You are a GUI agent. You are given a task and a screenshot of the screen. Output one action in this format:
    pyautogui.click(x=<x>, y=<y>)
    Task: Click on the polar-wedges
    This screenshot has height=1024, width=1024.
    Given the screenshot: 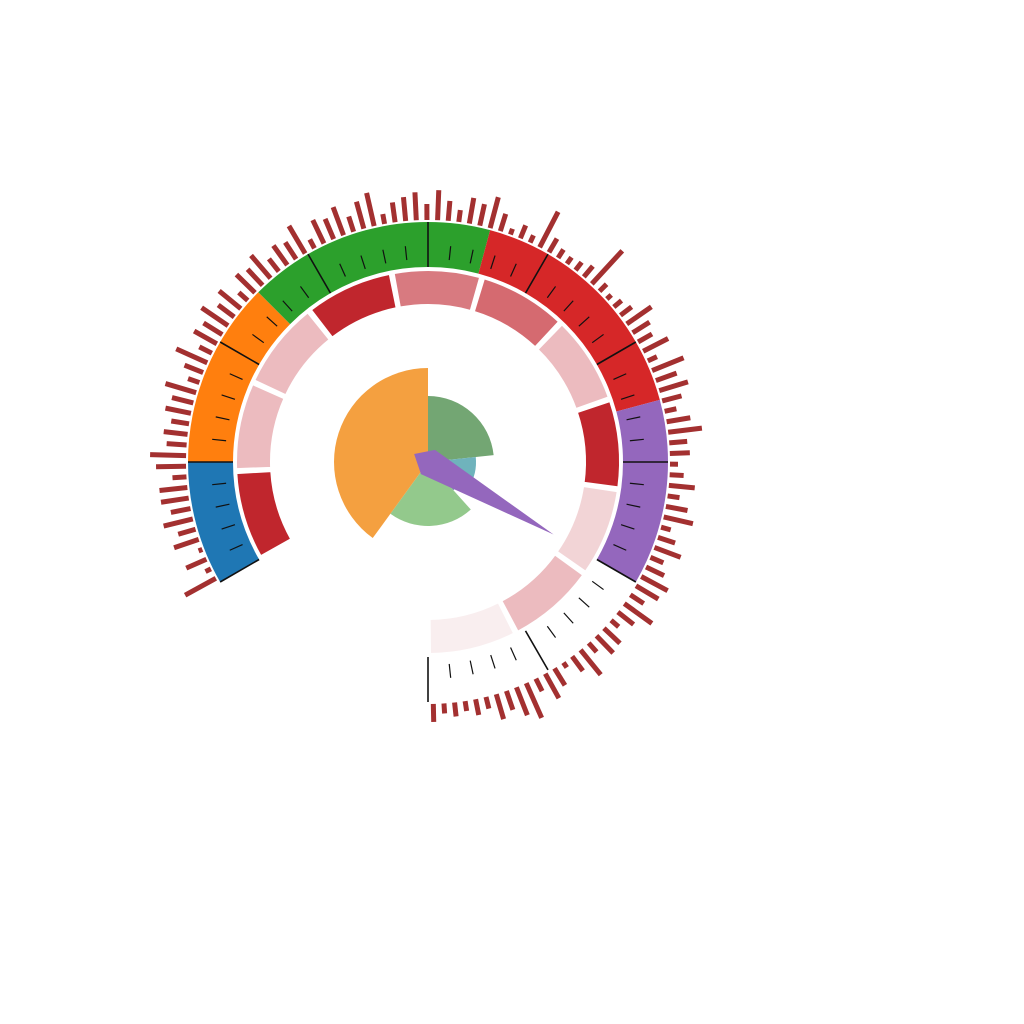 What is the action you would take?
    pyautogui.click(x=414, y=453)
    